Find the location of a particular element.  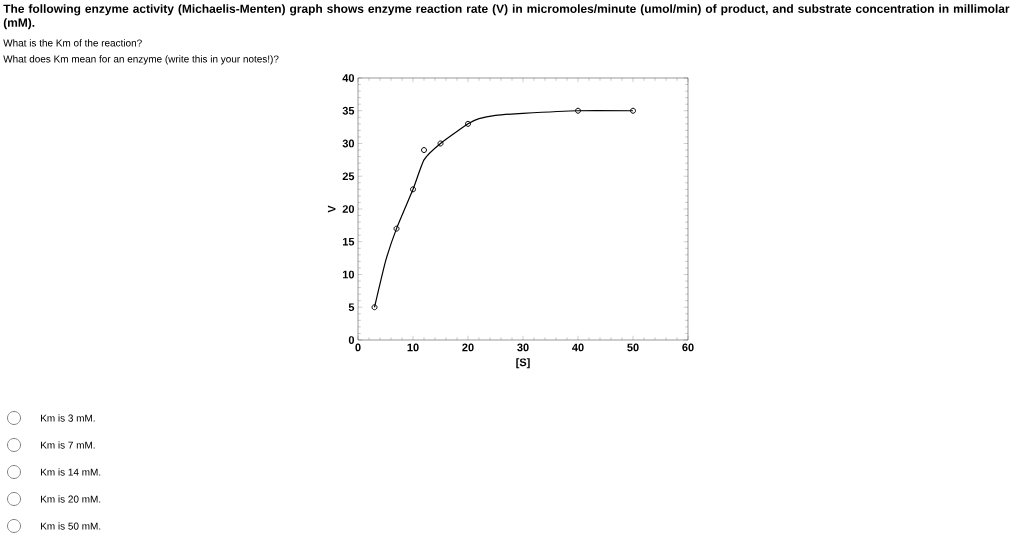

text: Km is 20 mM. is located at coordinates (71, 499).